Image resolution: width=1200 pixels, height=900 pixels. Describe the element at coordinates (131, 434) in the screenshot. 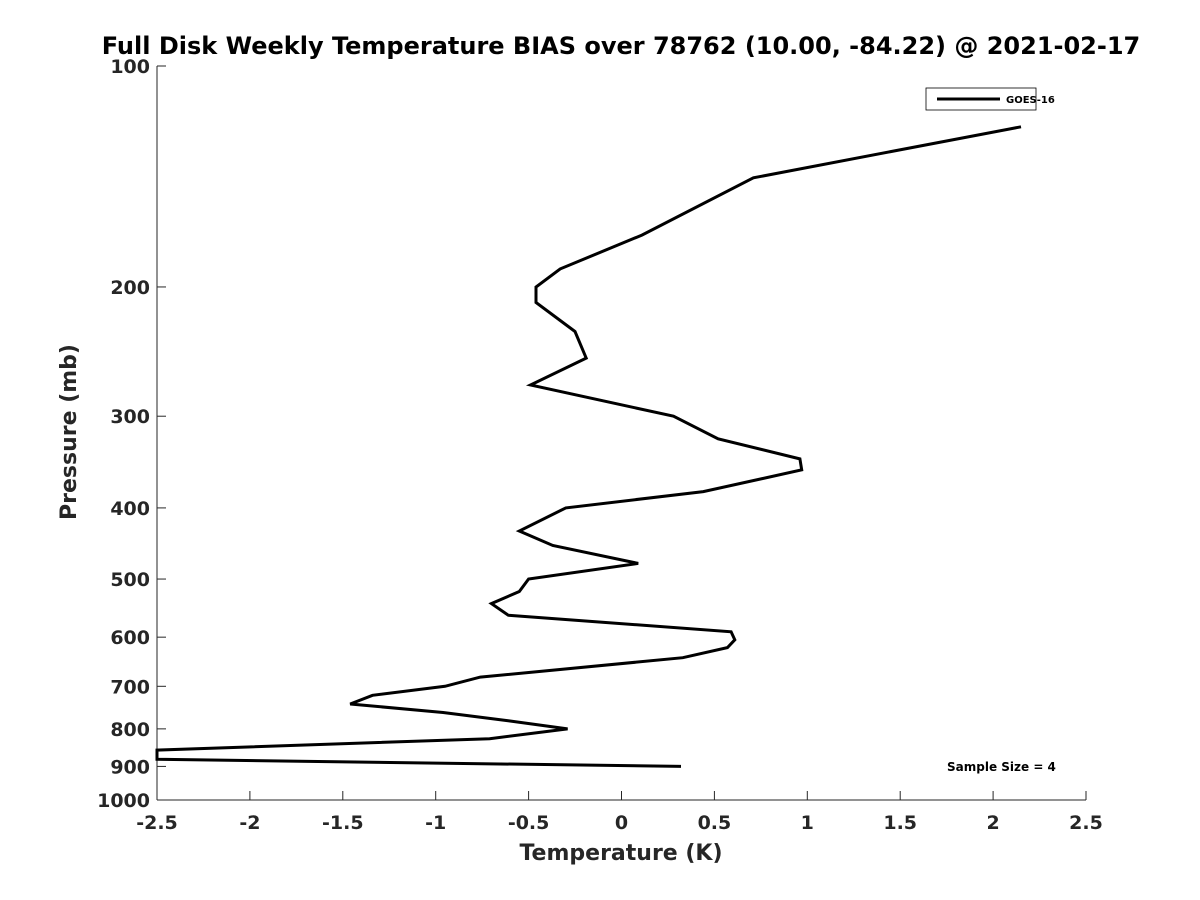

I see `y-axis-ticks: 100 200 300 400 500 600 700 800 900 1000` at that location.